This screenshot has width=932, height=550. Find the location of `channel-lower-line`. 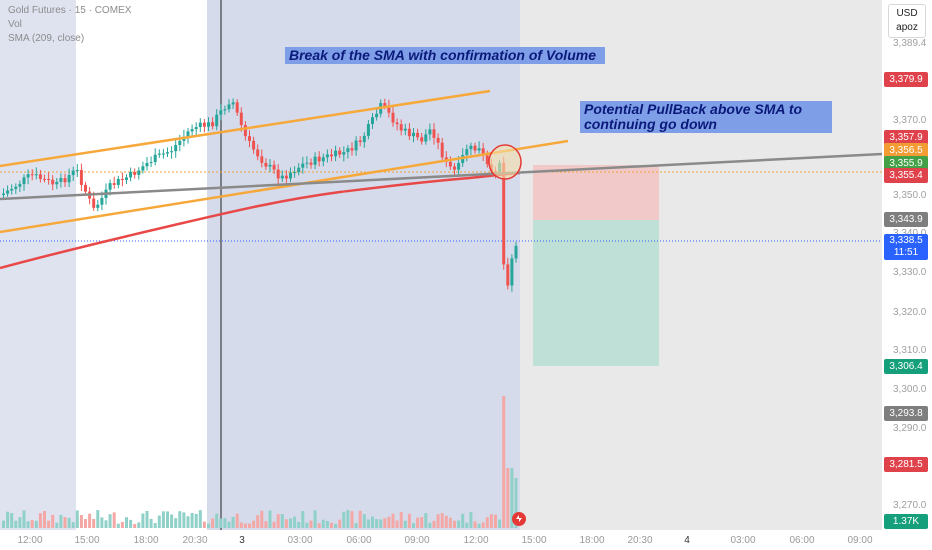

channel-lower-line is located at coordinates (284, 186).